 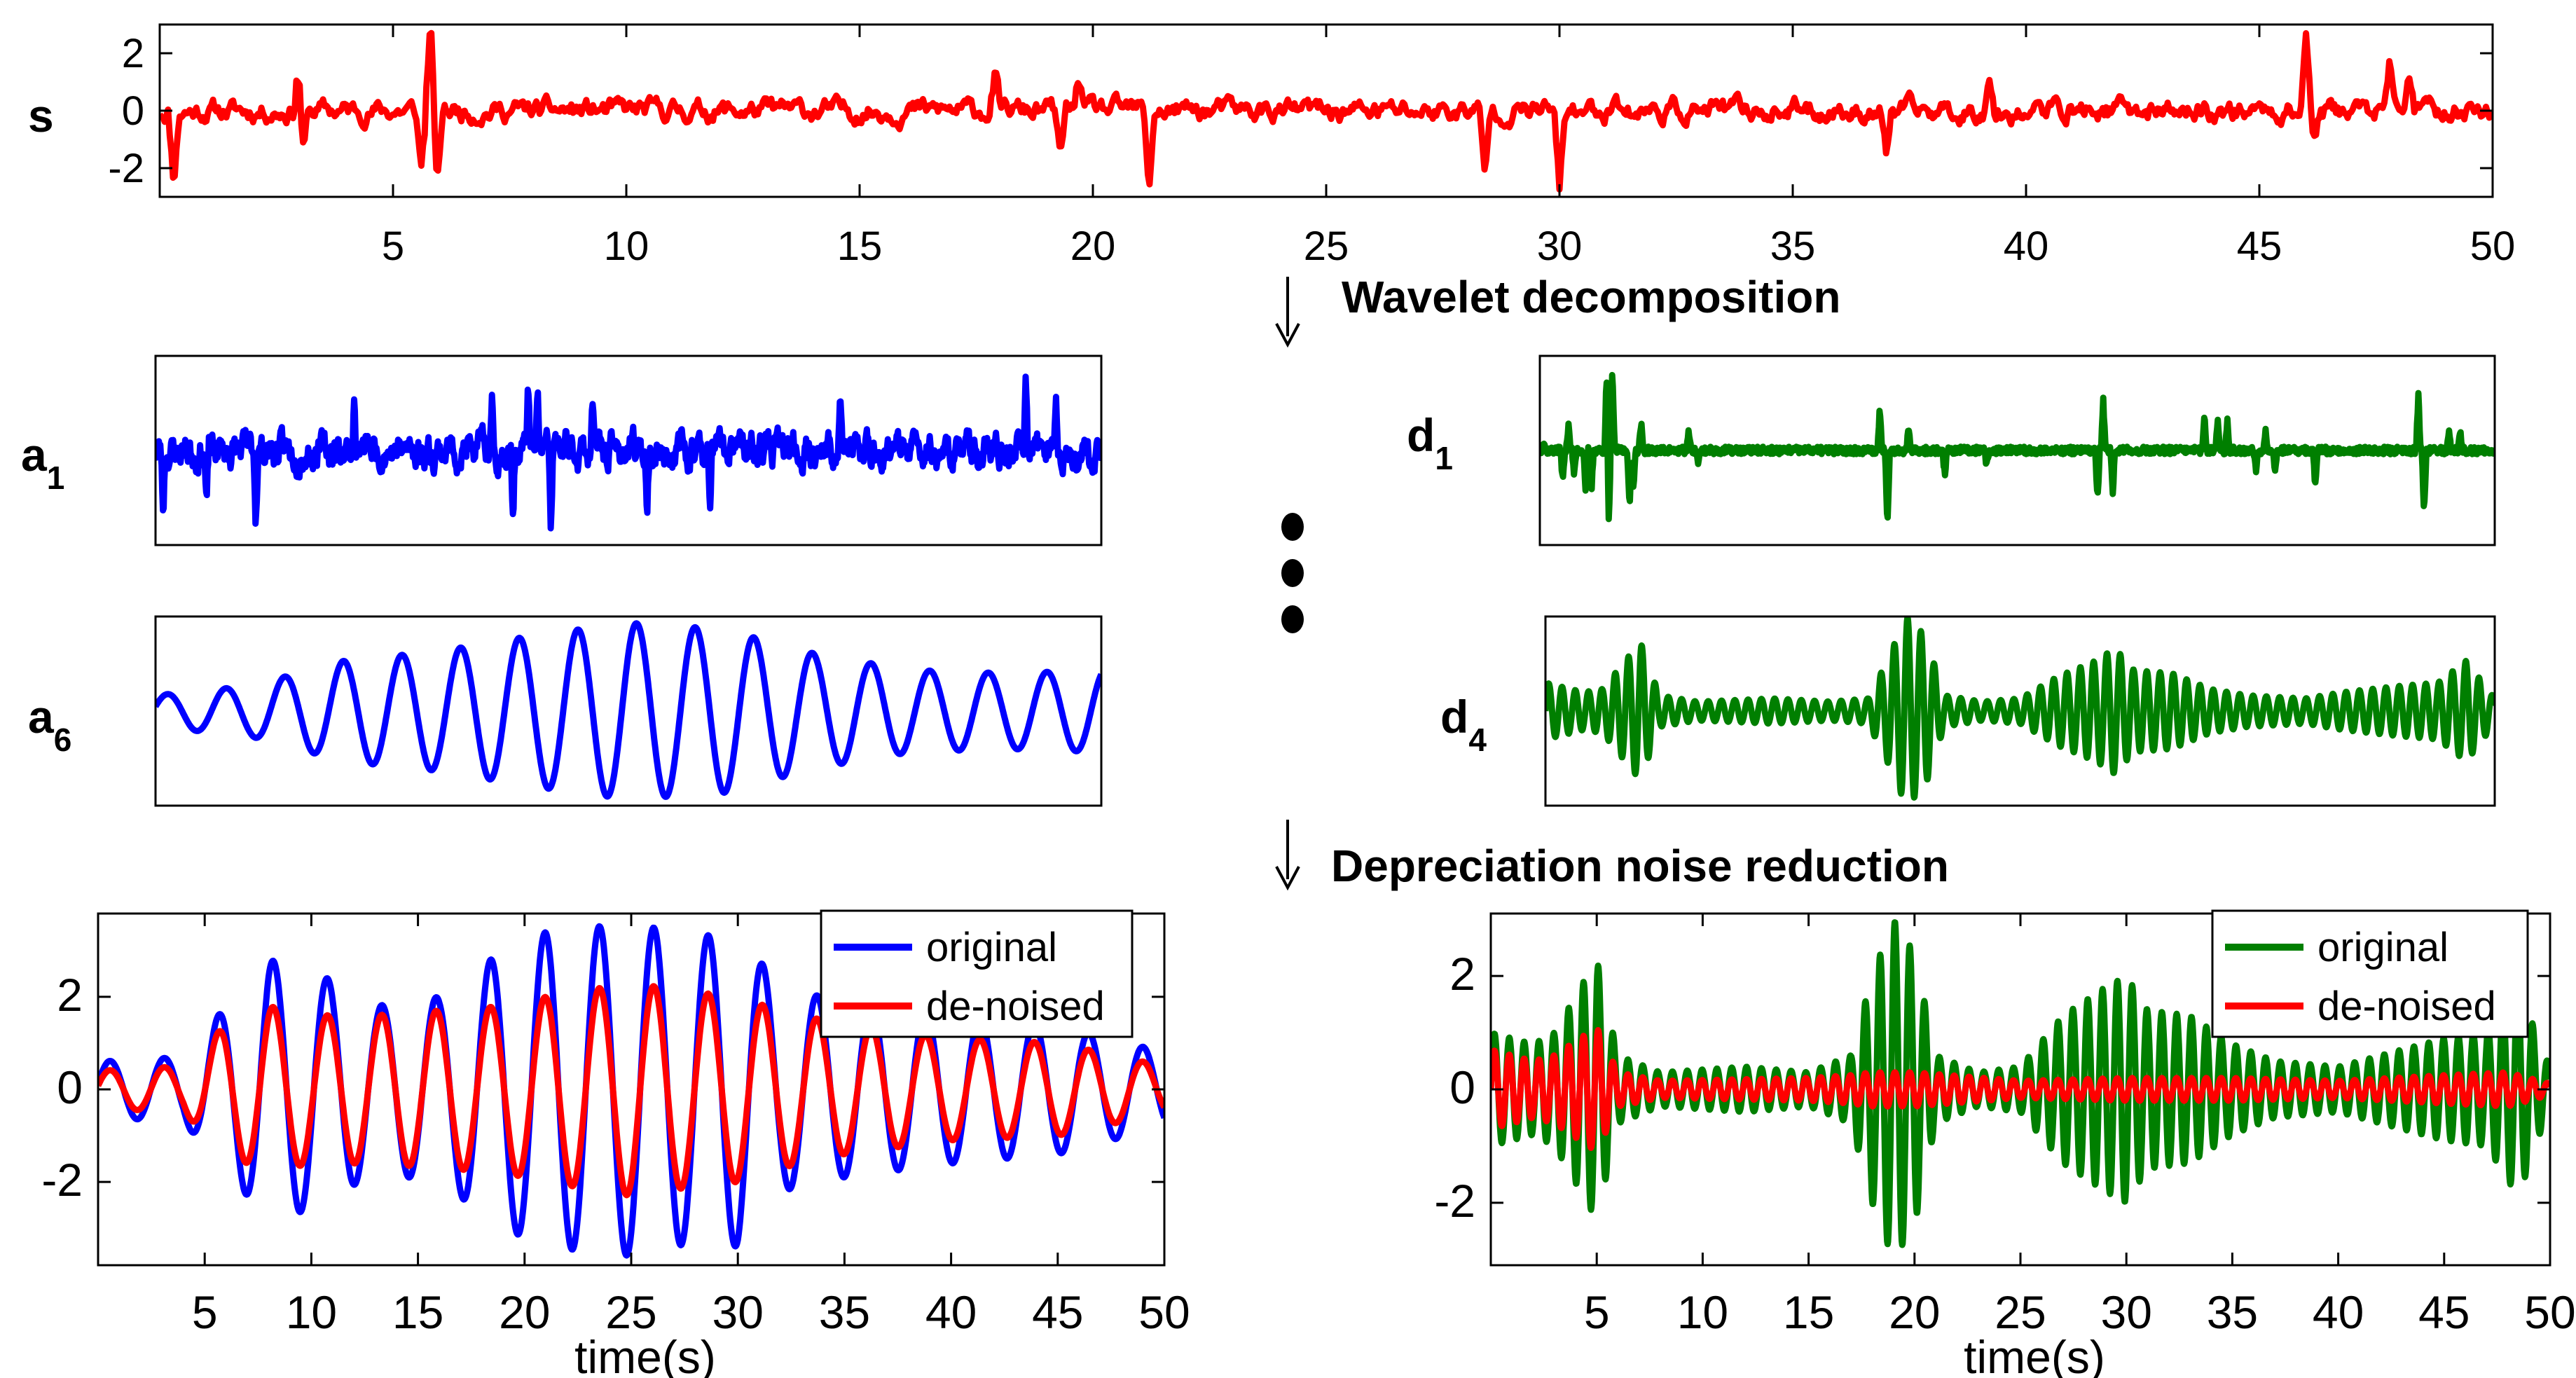 What do you see at coordinates (1463, 724) in the screenshot?
I see `panel-label-d4: d4` at bounding box center [1463, 724].